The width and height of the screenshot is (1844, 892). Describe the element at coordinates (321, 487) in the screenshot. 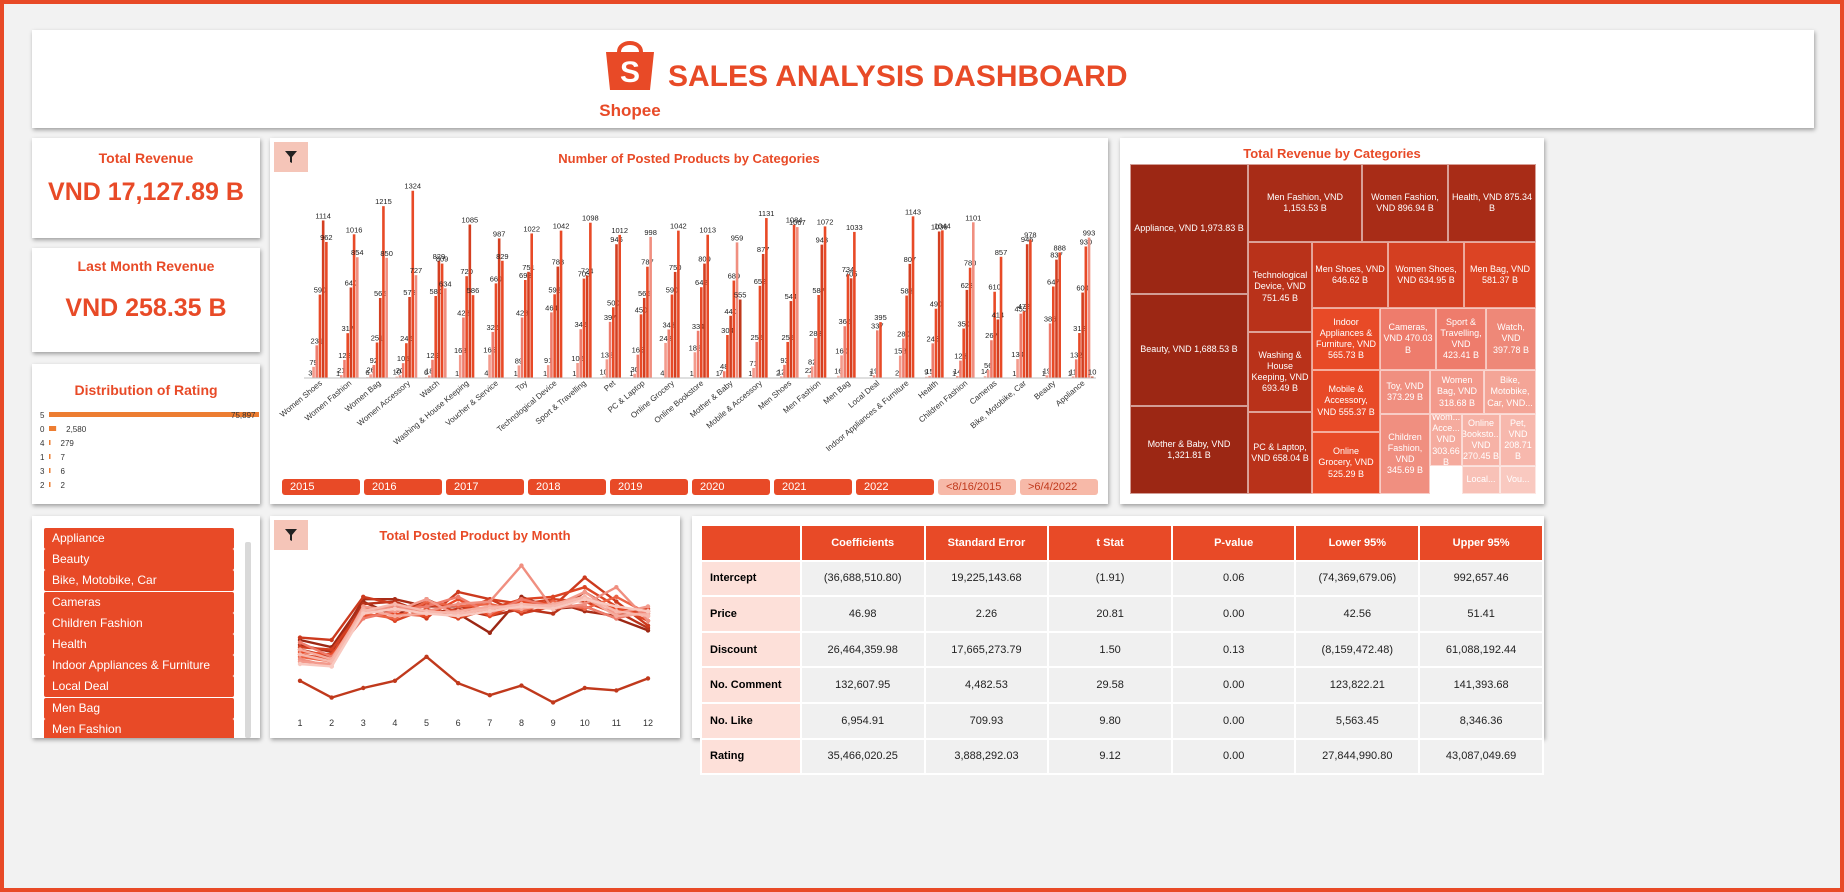

I see `year-button-2015: 2015` at that location.